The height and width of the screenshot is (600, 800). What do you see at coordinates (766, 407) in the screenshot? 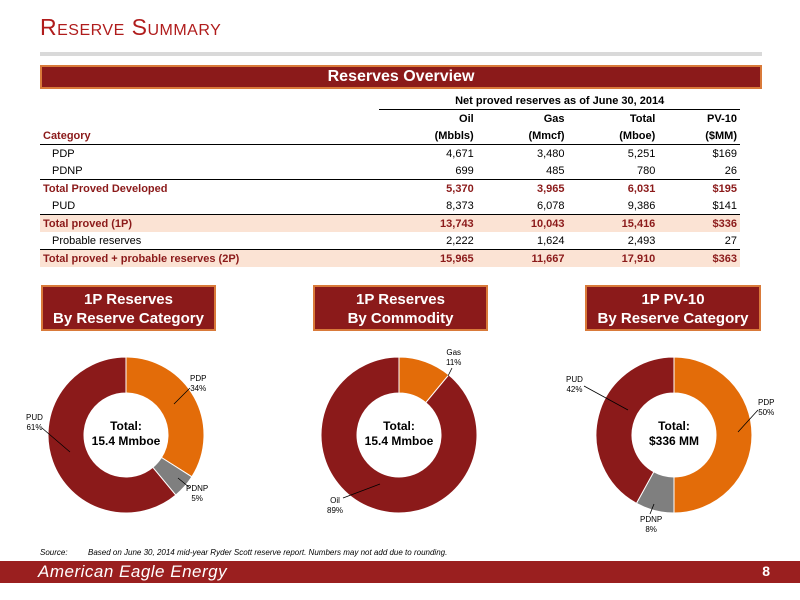
I see `slice-label-pdp: PDP 50%` at bounding box center [766, 407].